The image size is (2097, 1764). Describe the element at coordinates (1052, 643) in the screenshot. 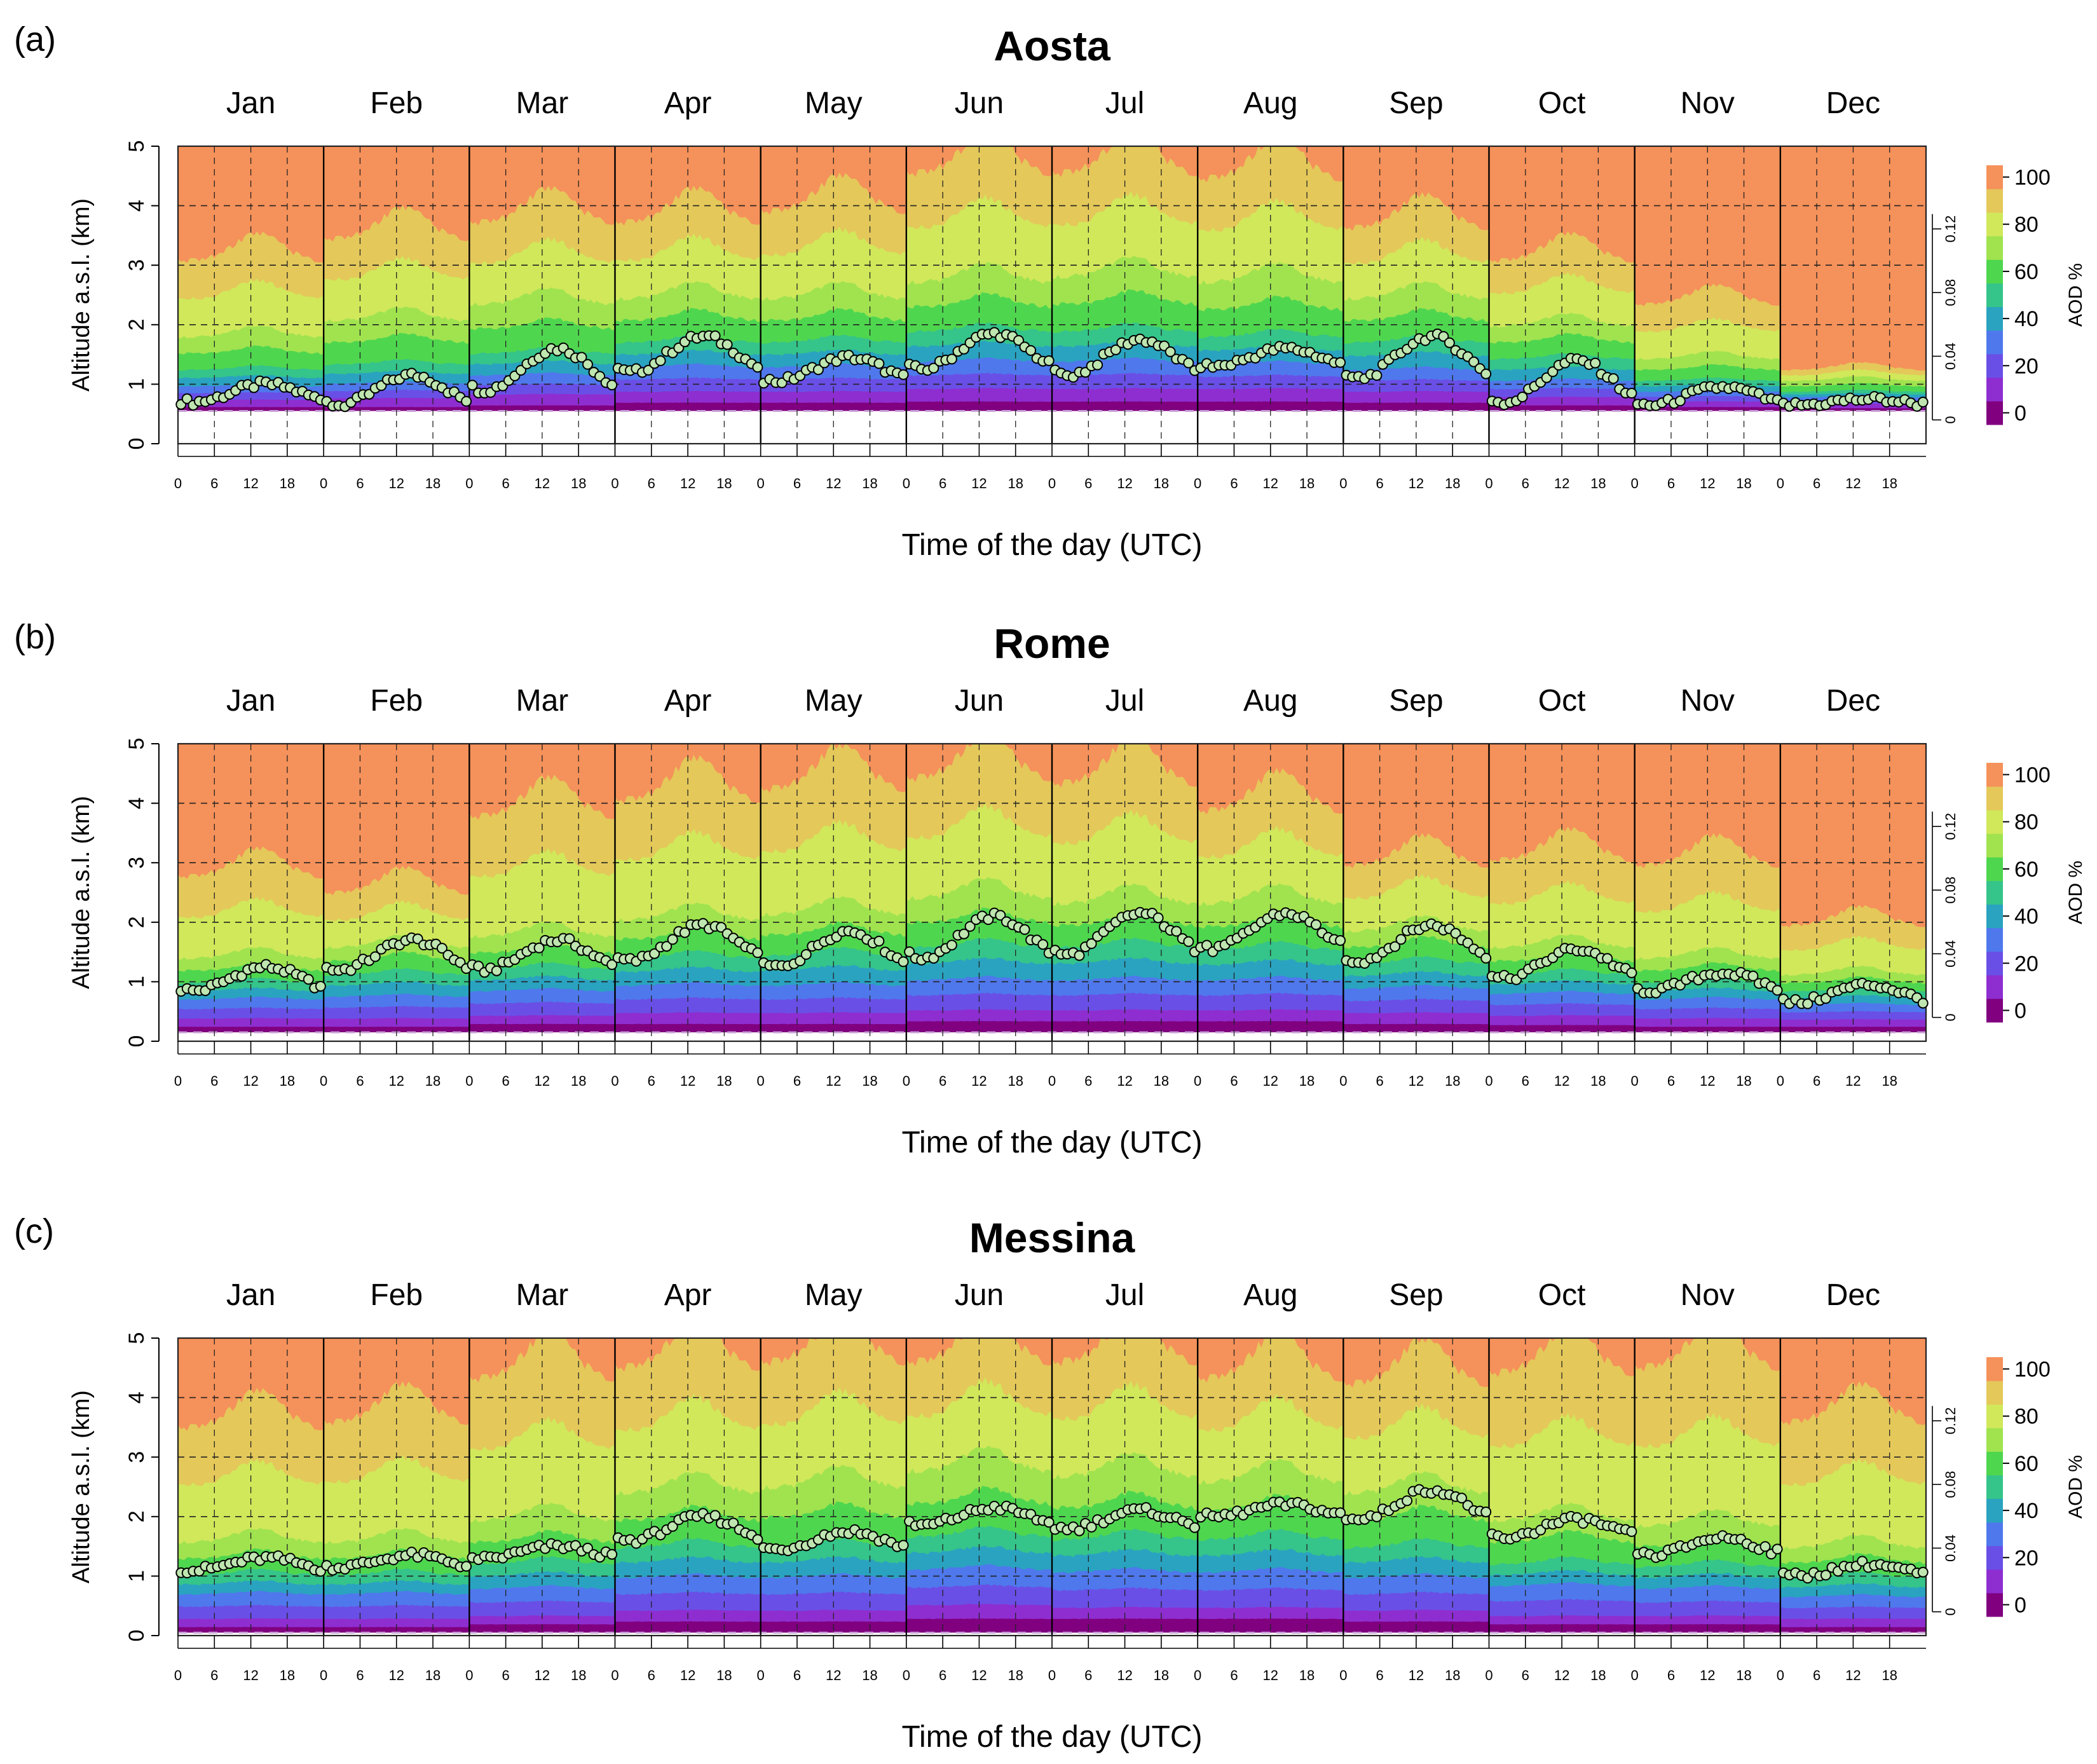

I see `panel-title: Rome` at that location.